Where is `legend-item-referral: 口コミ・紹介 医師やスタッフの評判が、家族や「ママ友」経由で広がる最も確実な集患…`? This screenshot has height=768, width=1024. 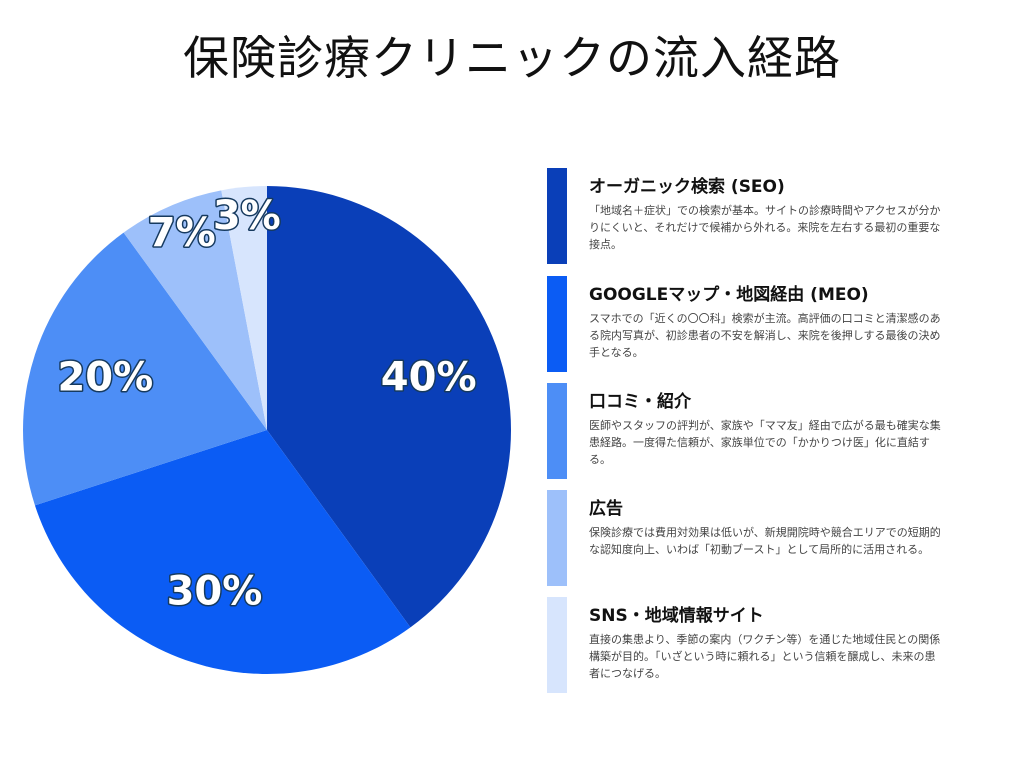 legend-item-referral: 口コミ・紹介 医師やスタッフの評判が、家族や「ママ友」経由で広がる最も確実な集患… is located at coordinates (747, 431).